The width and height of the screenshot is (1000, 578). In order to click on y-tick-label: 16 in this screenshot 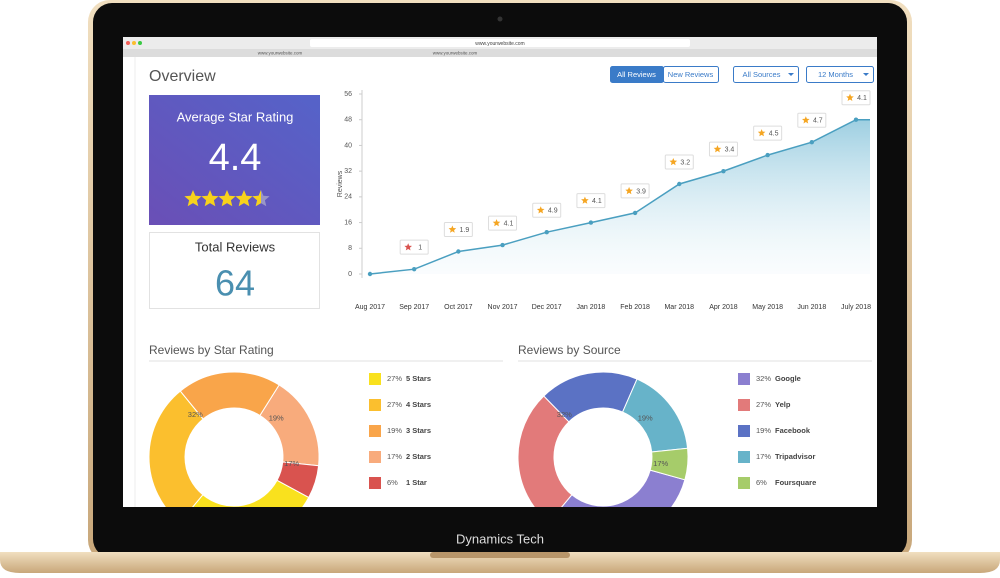, I will do `click(348, 222)`.